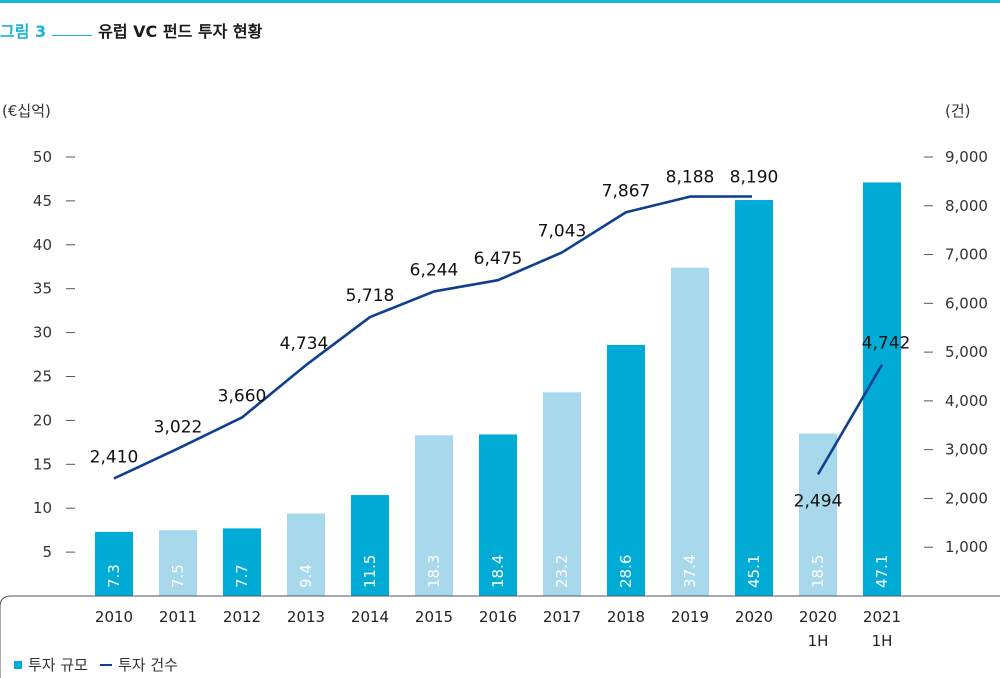 The width and height of the screenshot is (1000, 678). What do you see at coordinates (42, 508) in the screenshot?
I see `y-left-tick-label: 10` at bounding box center [42, 508].